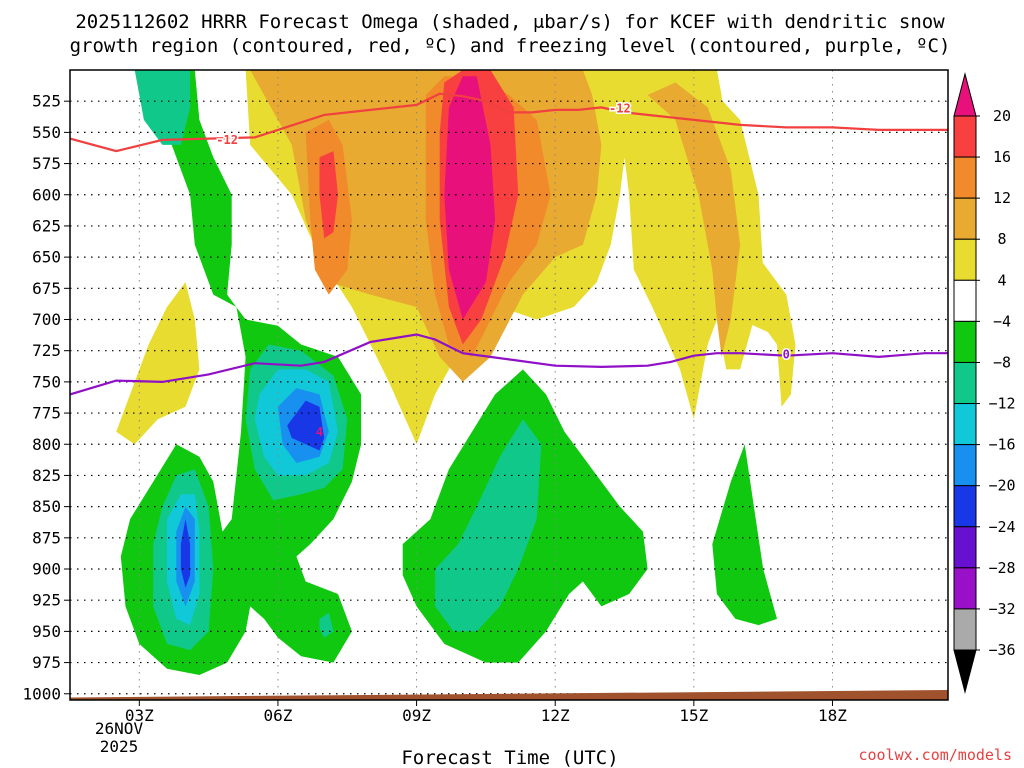 The width and height of the screenshot is (1024, 768). Describe the element at coordinates (620, 109) in the screenshot. I see `dendritic-minus12-label-1: -12` at that location.